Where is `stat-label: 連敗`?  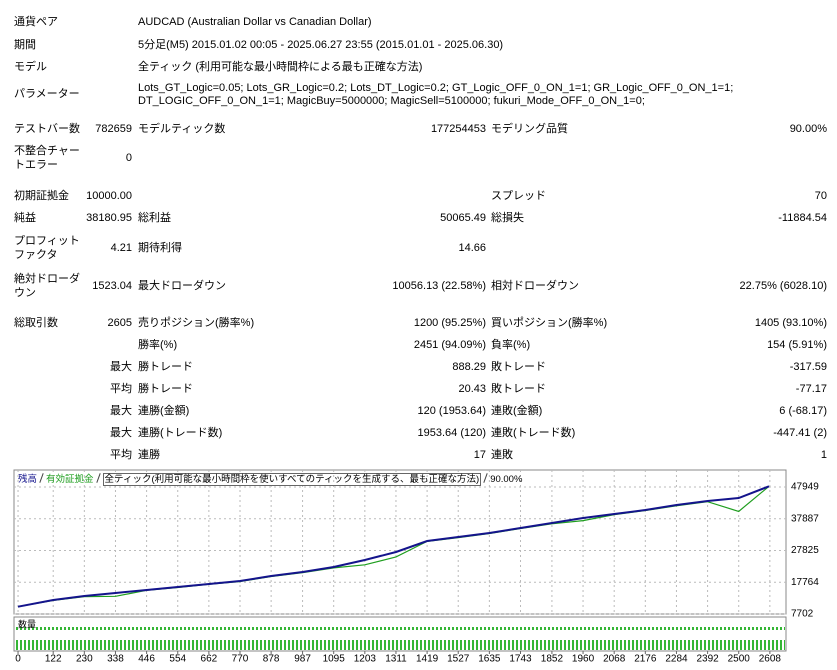 stat-label: 連敗 is located at coordinates (502, 455).